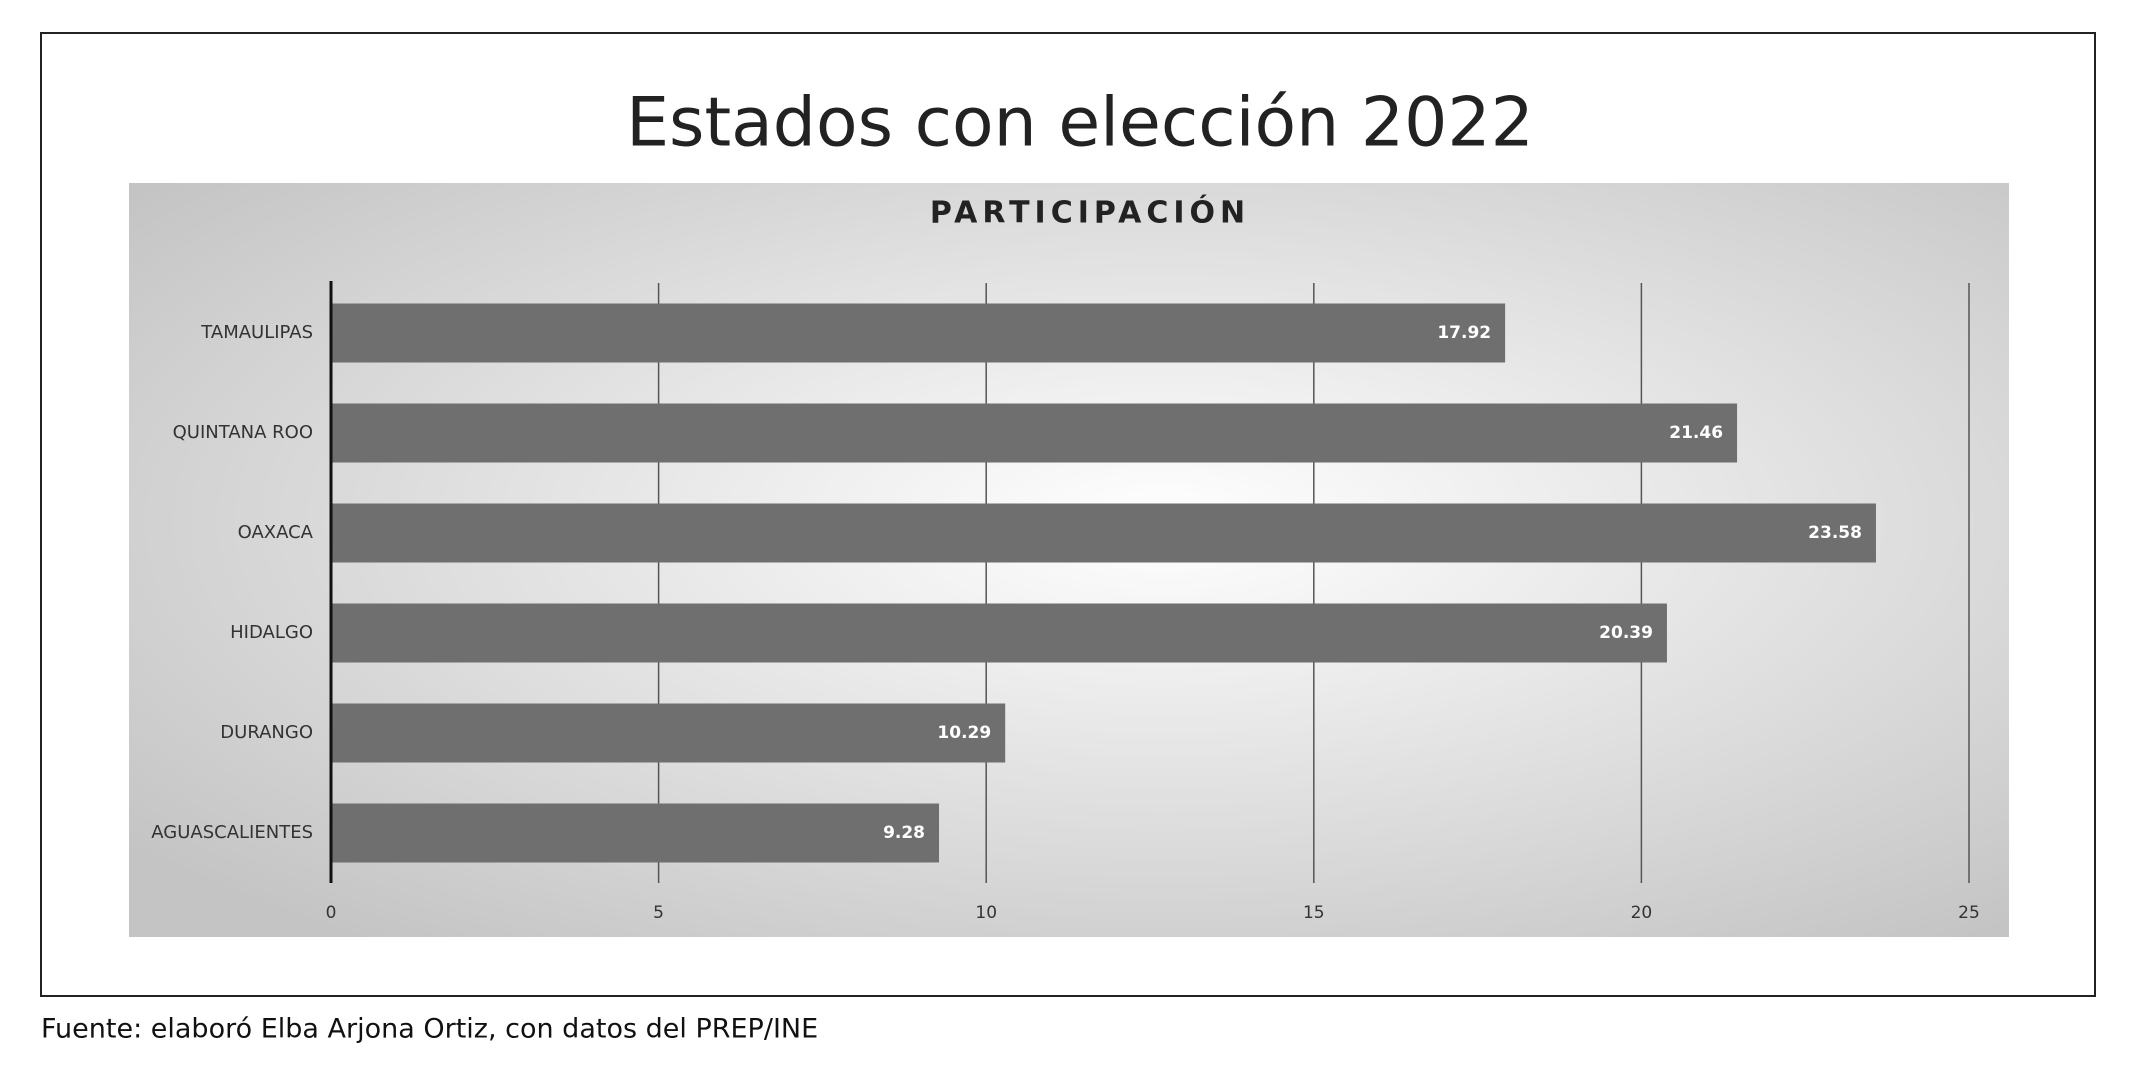 The height and width of the screenshot is (1090, 2134). What do you see at coordinates (232, 832) in the screenshot?
I see `y-tick-label: AGUASCALIENTES` at bounding box center [232, 832].